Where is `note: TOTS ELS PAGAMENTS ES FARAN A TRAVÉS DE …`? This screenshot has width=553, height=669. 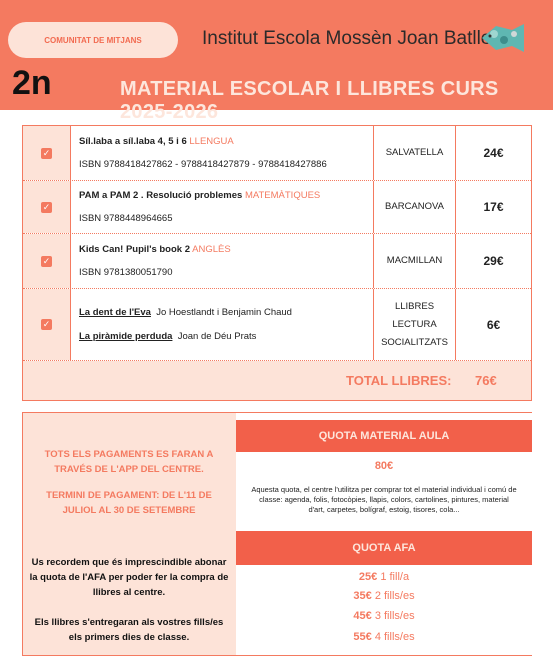
note: TOTS ELS PAGAMENTS ES FARAN A TRAVÉS DE … is located at coordinates (129, 462).